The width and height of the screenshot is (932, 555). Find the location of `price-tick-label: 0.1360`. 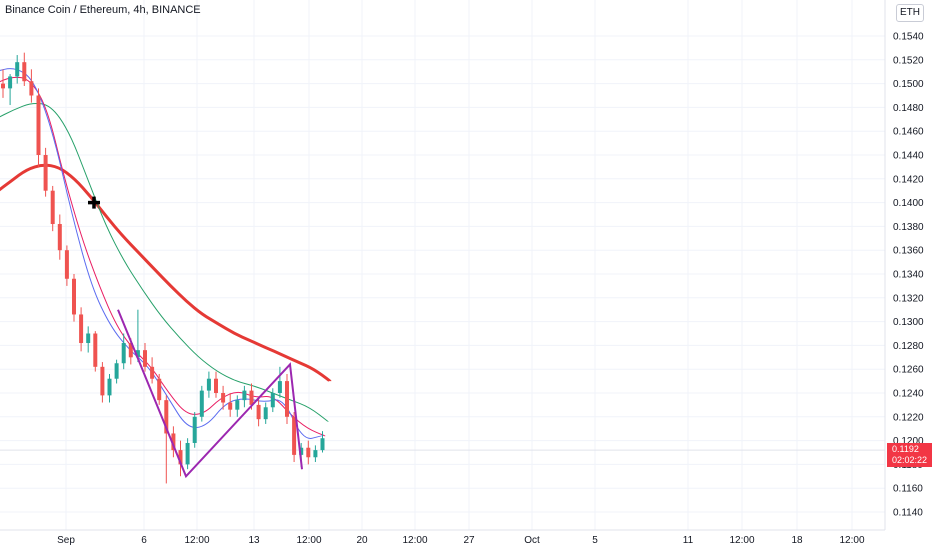

price-tick-label: 0.1360 is located at coordinates (908, 251).